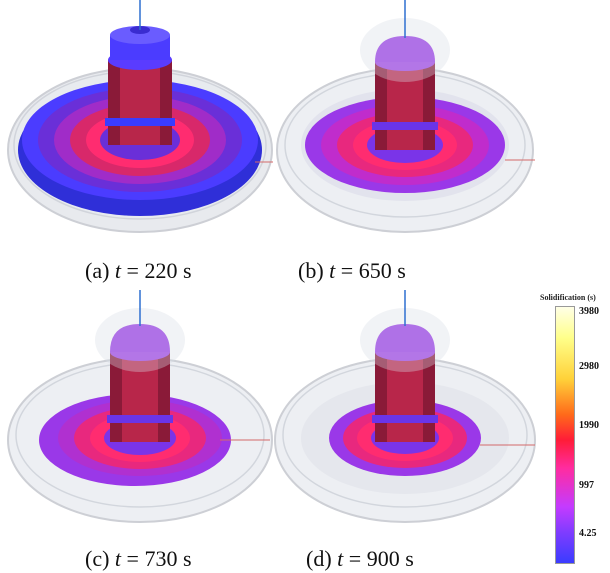  What do you see at coordinates (589, 425) in the screenshot?
I see `legend-tick-1990: 1990` at bounding box center [589, 425].